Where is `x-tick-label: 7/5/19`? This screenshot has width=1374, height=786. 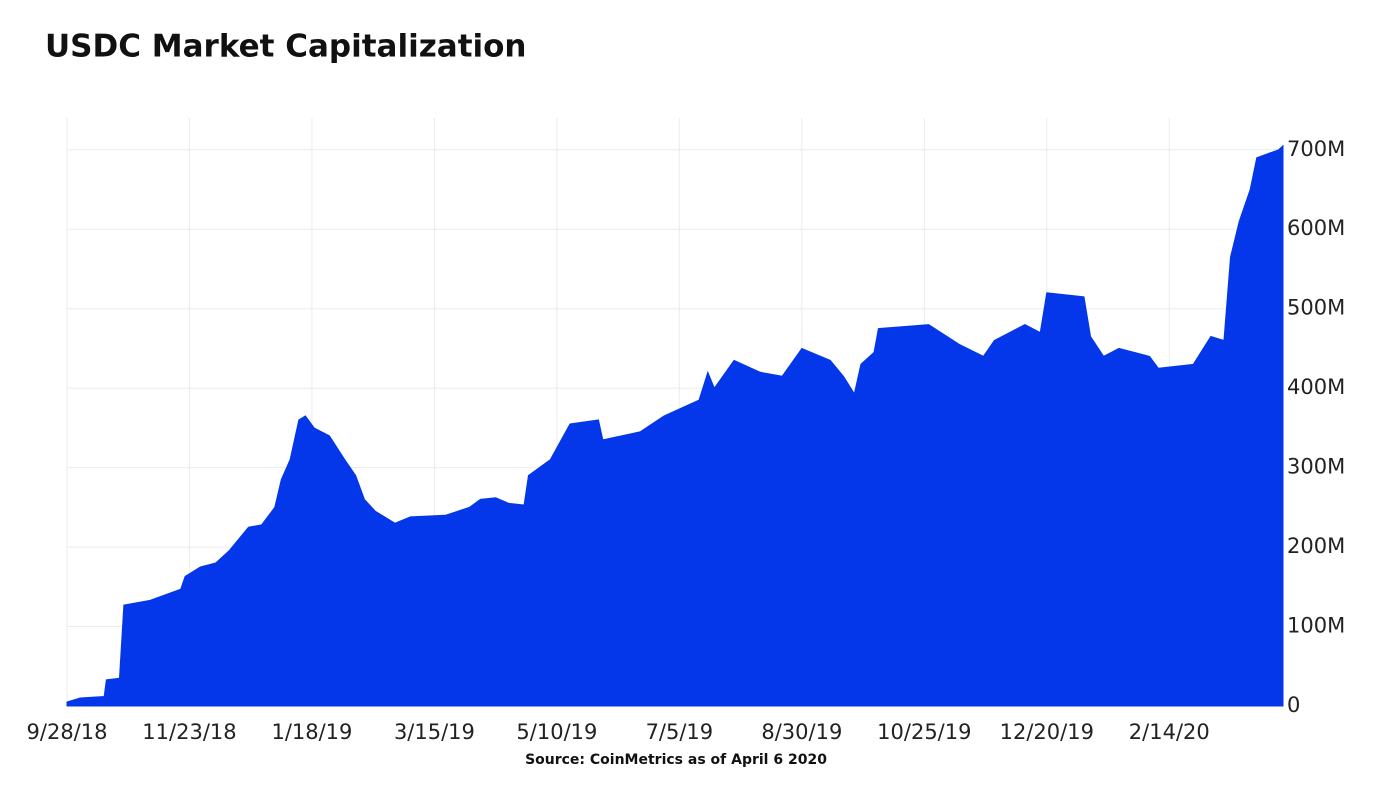 x-tick-label: 7/5/19 is located at coordinates (680, 732).